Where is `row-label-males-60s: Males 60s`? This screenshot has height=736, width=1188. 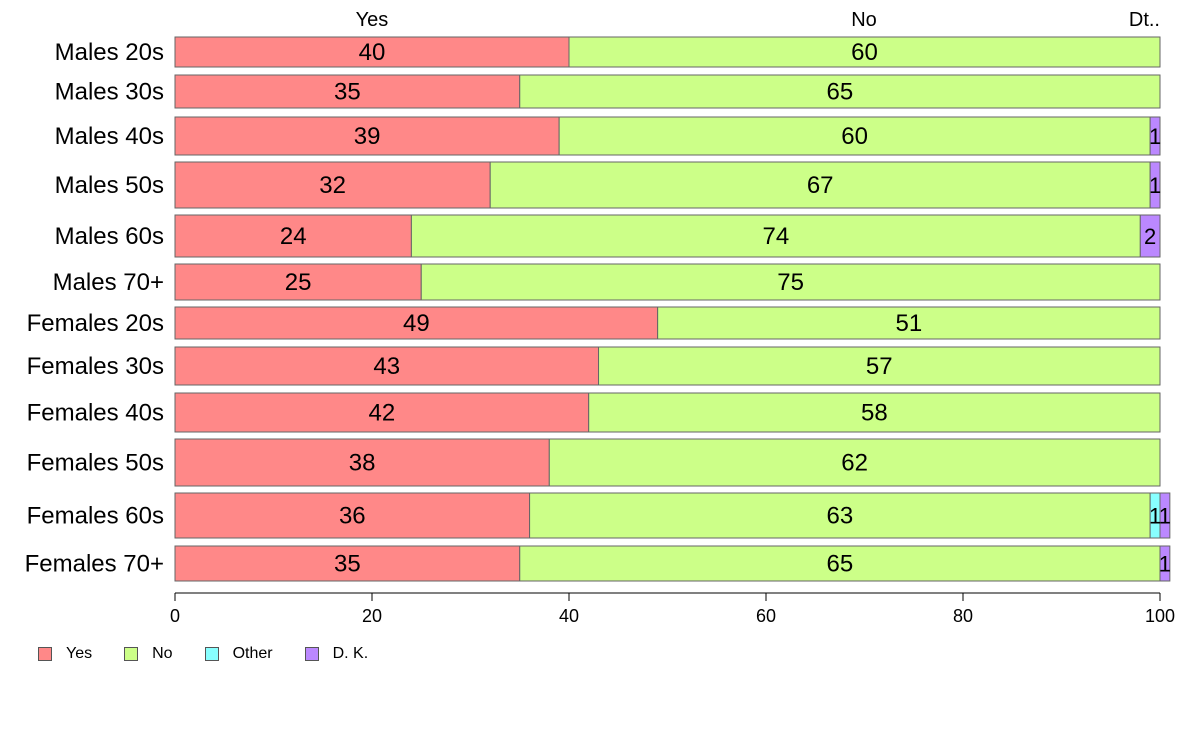 row-label-males-60s: Males 60s is located at coordinates (109, 236).